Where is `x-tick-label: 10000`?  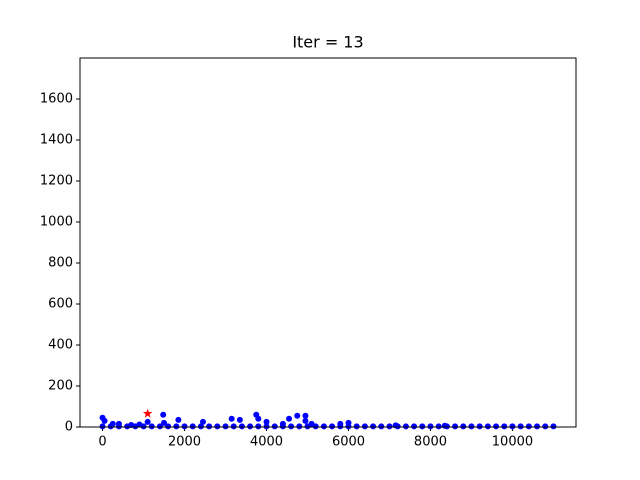 x-tick-label: 10000 is located at coordinates (512, 442).